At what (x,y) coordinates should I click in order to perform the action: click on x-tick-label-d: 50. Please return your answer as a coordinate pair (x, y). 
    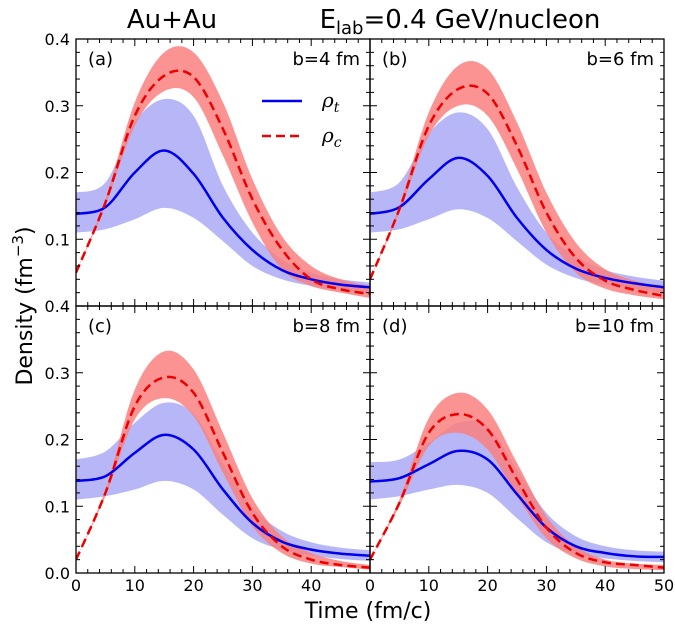
    Looking at the image, I should click on (664, 585).